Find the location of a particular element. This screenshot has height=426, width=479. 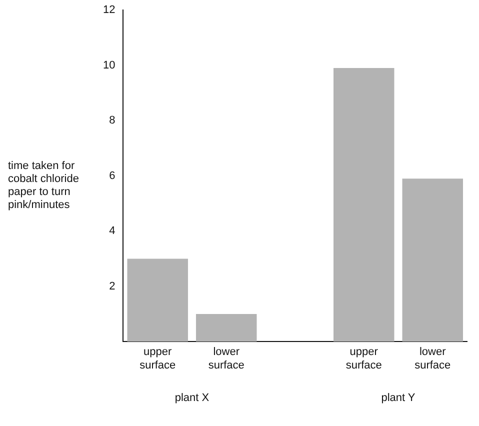

y-tick-label: 10 is located at coordinates (109, 65).